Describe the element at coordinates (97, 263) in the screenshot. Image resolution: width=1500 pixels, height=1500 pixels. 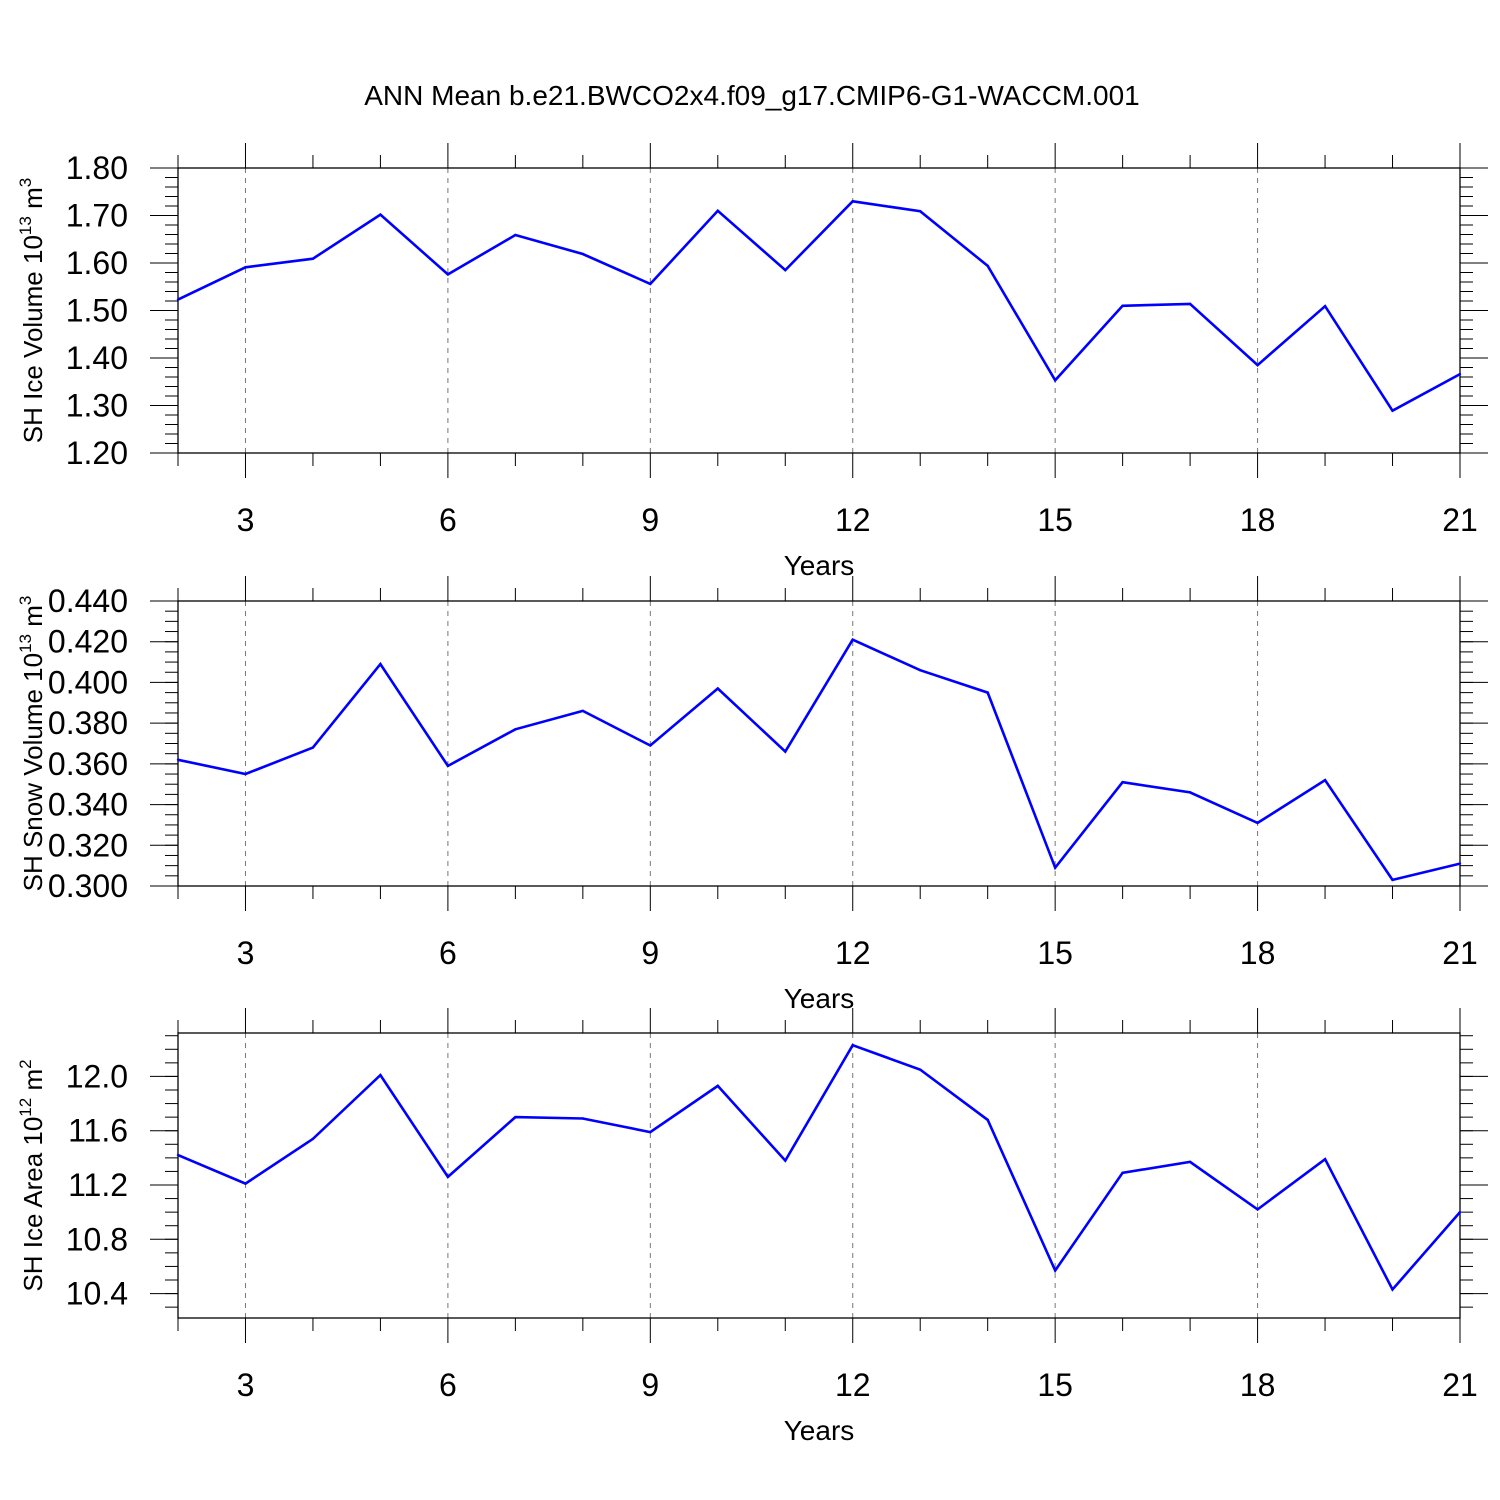
I see `y-tick-label: 1.60` at that location.